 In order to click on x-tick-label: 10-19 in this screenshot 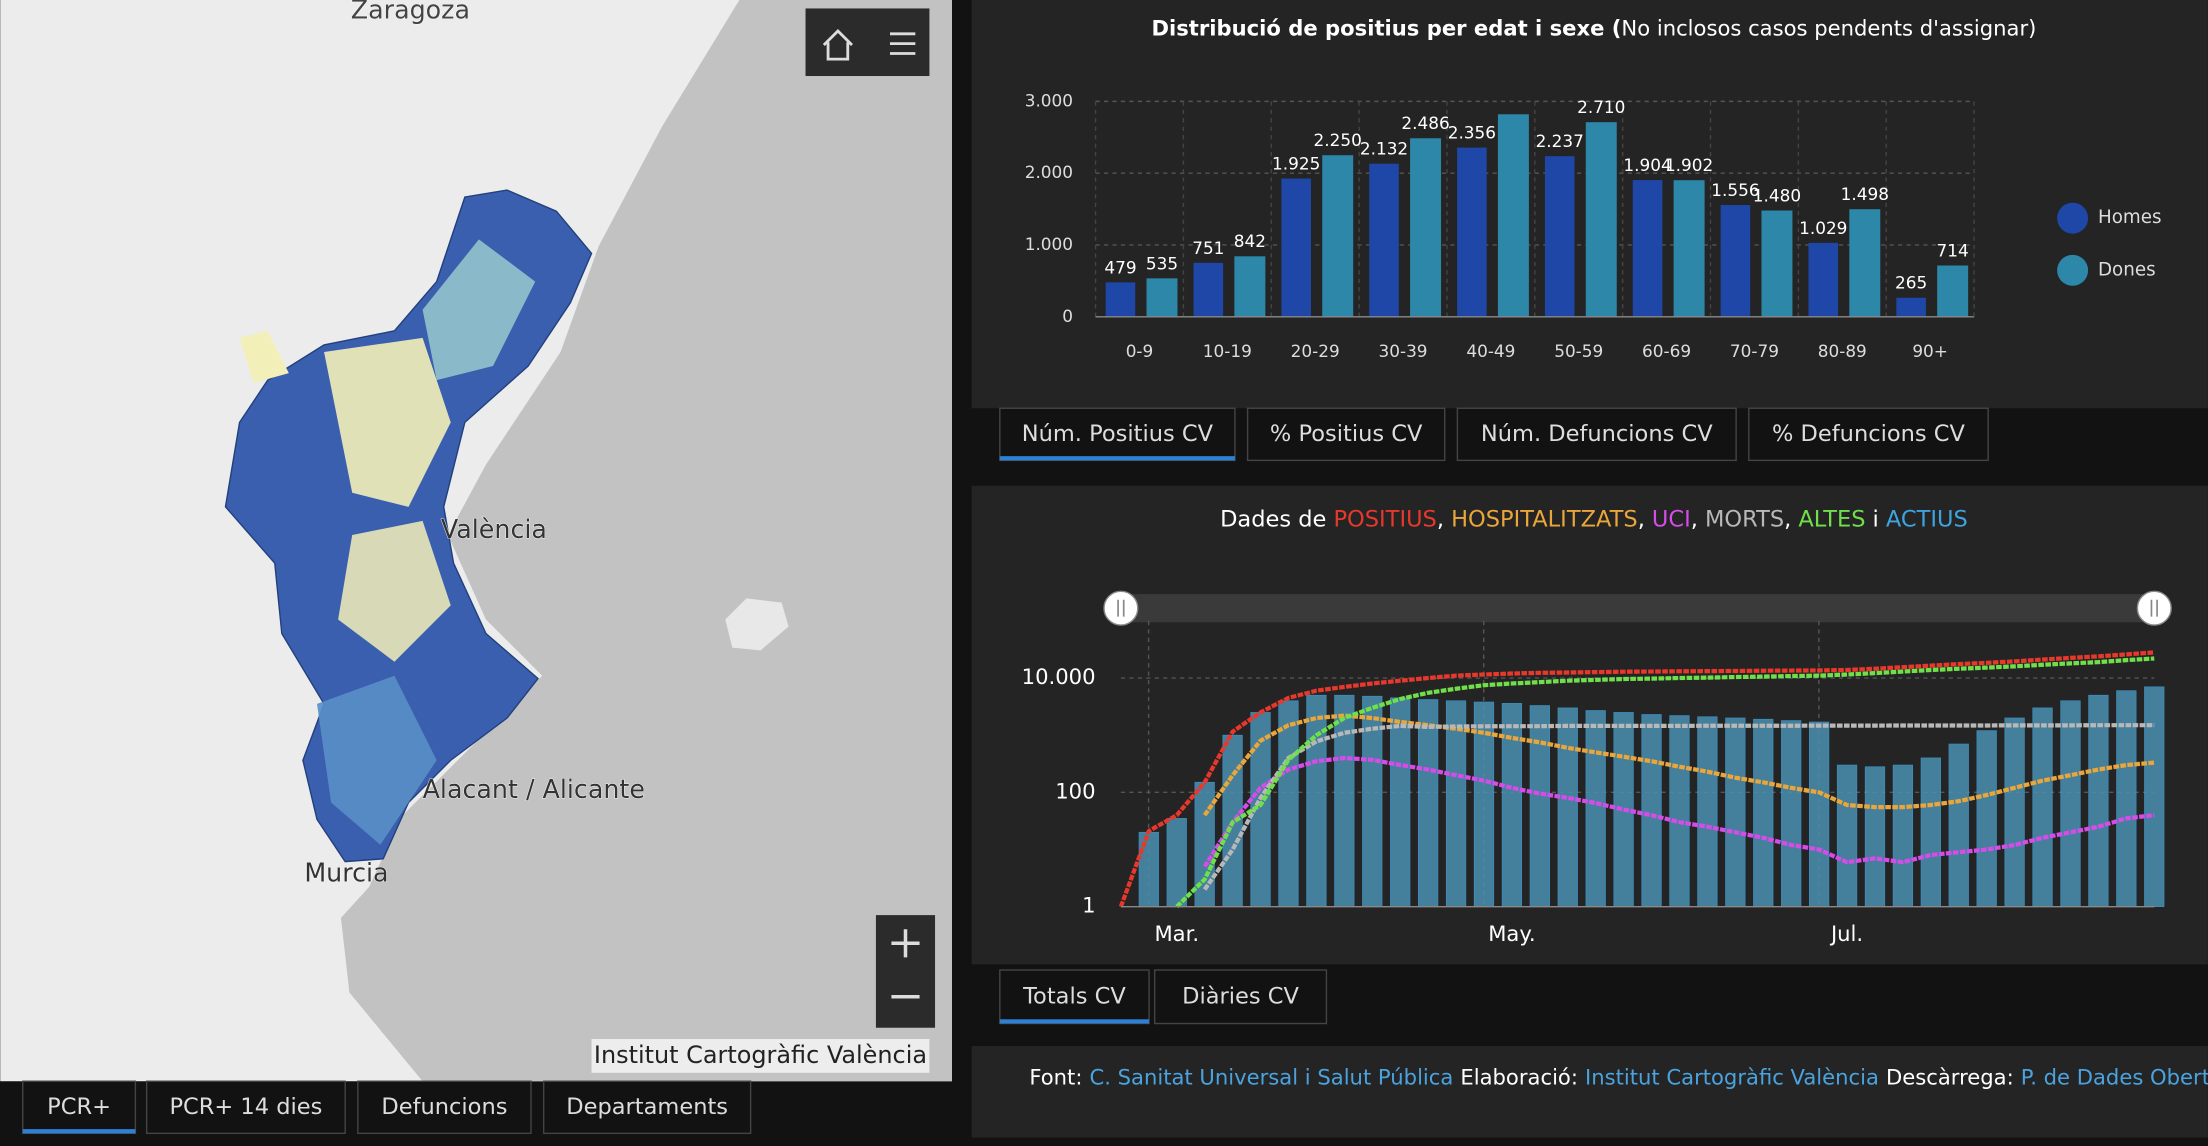, I will do `click(1227, 351)`.